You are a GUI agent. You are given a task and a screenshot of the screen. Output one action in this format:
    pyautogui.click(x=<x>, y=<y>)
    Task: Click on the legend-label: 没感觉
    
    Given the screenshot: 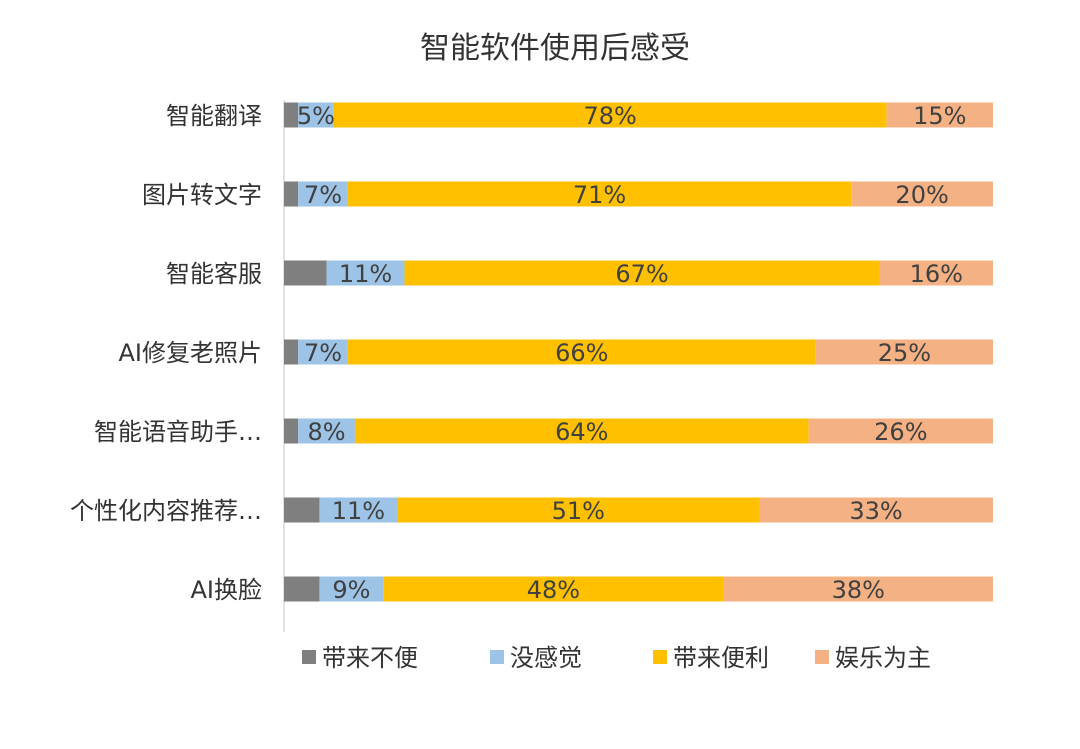 What is the action you would take?
    pyautogui.click(x=546, y=658)
    